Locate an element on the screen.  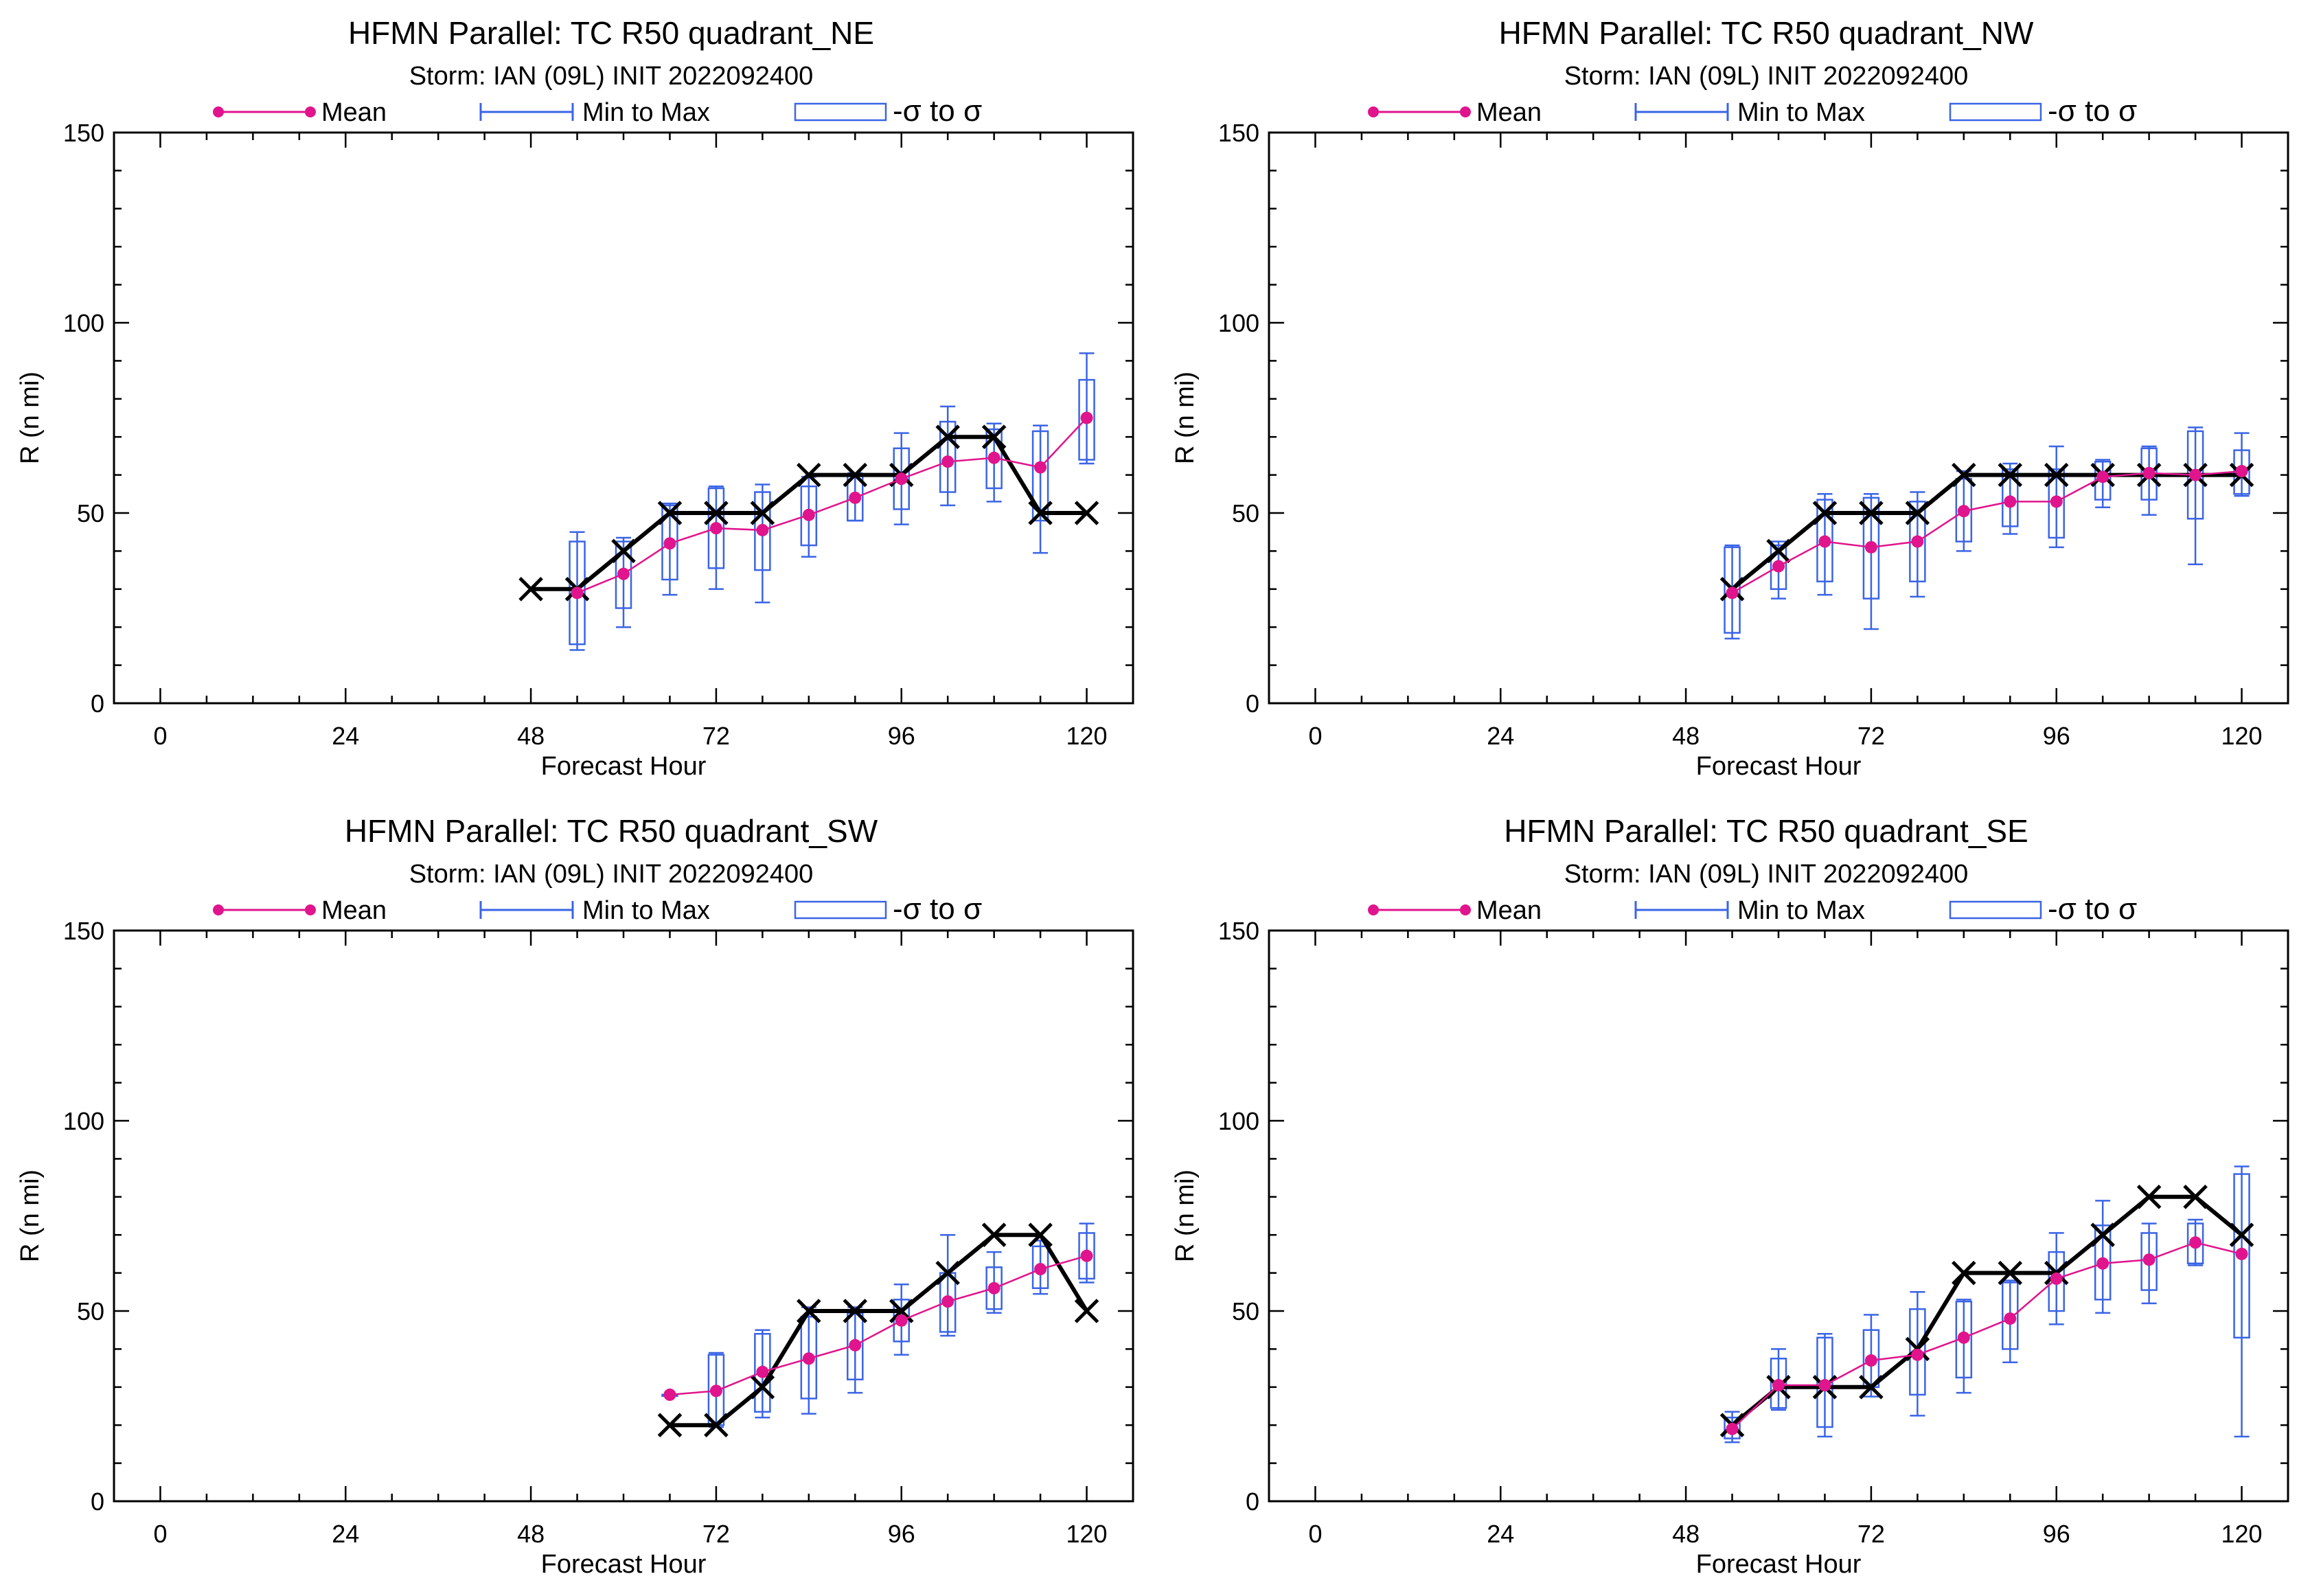
x-tick-label: 48 is located at coordinates (531, 1534).